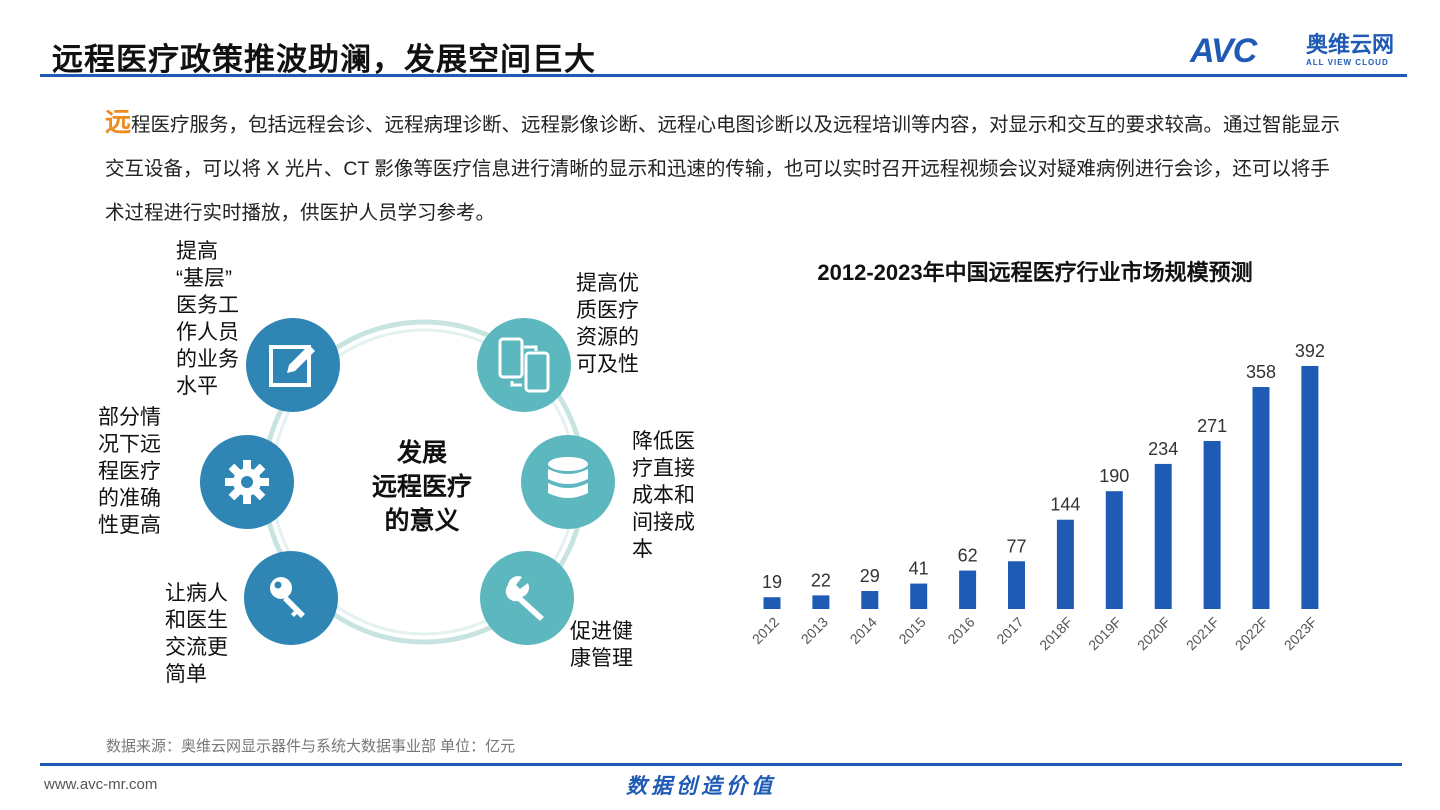 The height and width of the screenshot is (810, 1440). What do you see at coordinates (196, 634) in the screenshot?
I see `label-patient-doctor: 让病人 和医生 交流更 简单` at bounding box center [196, 634].